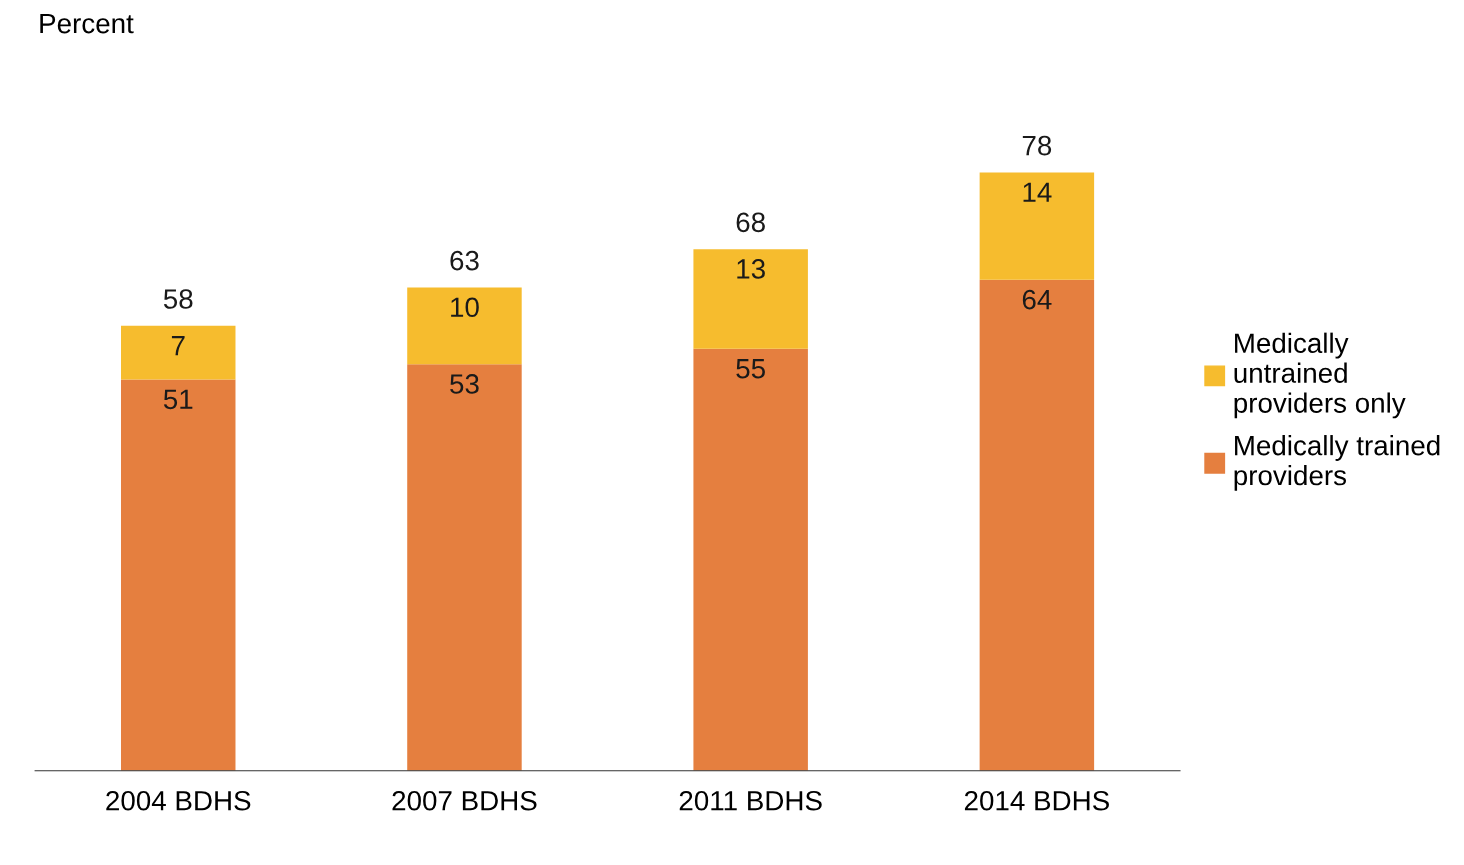 The height and width of the screenshot is (865, 1464). What do you see at coordinates (1320, 375) in the screenshot?
I see `legend-label: Medically untrained providers only` at bounding box center [1320, 375].